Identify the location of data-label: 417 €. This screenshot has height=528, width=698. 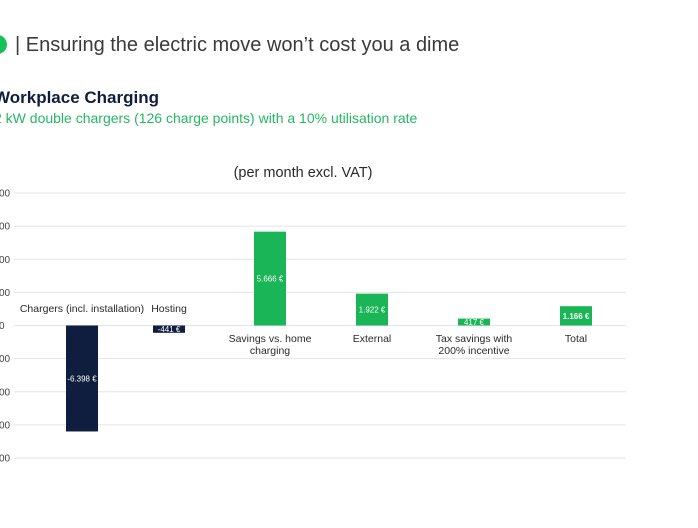
(474, 322).